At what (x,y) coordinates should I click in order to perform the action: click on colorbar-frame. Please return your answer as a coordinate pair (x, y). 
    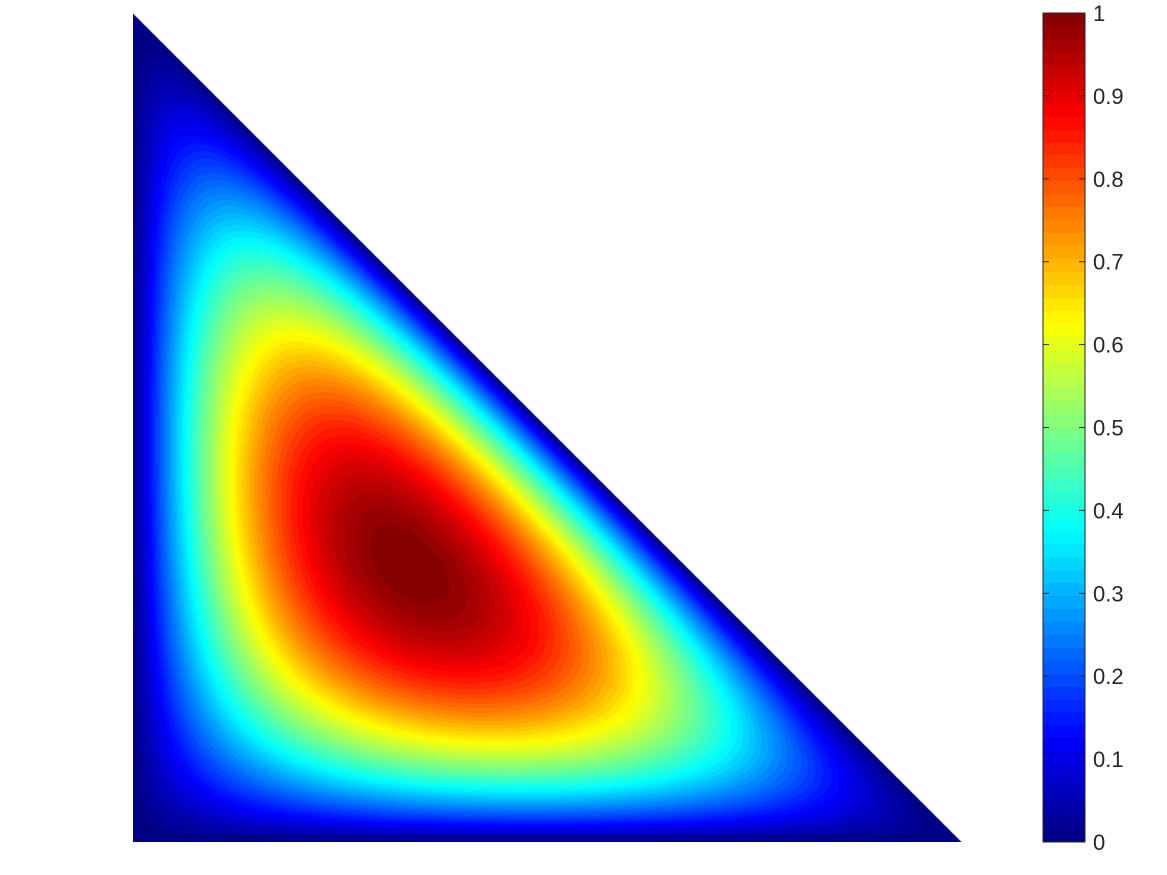
    Looking at the image, I should click on (1064, 427).